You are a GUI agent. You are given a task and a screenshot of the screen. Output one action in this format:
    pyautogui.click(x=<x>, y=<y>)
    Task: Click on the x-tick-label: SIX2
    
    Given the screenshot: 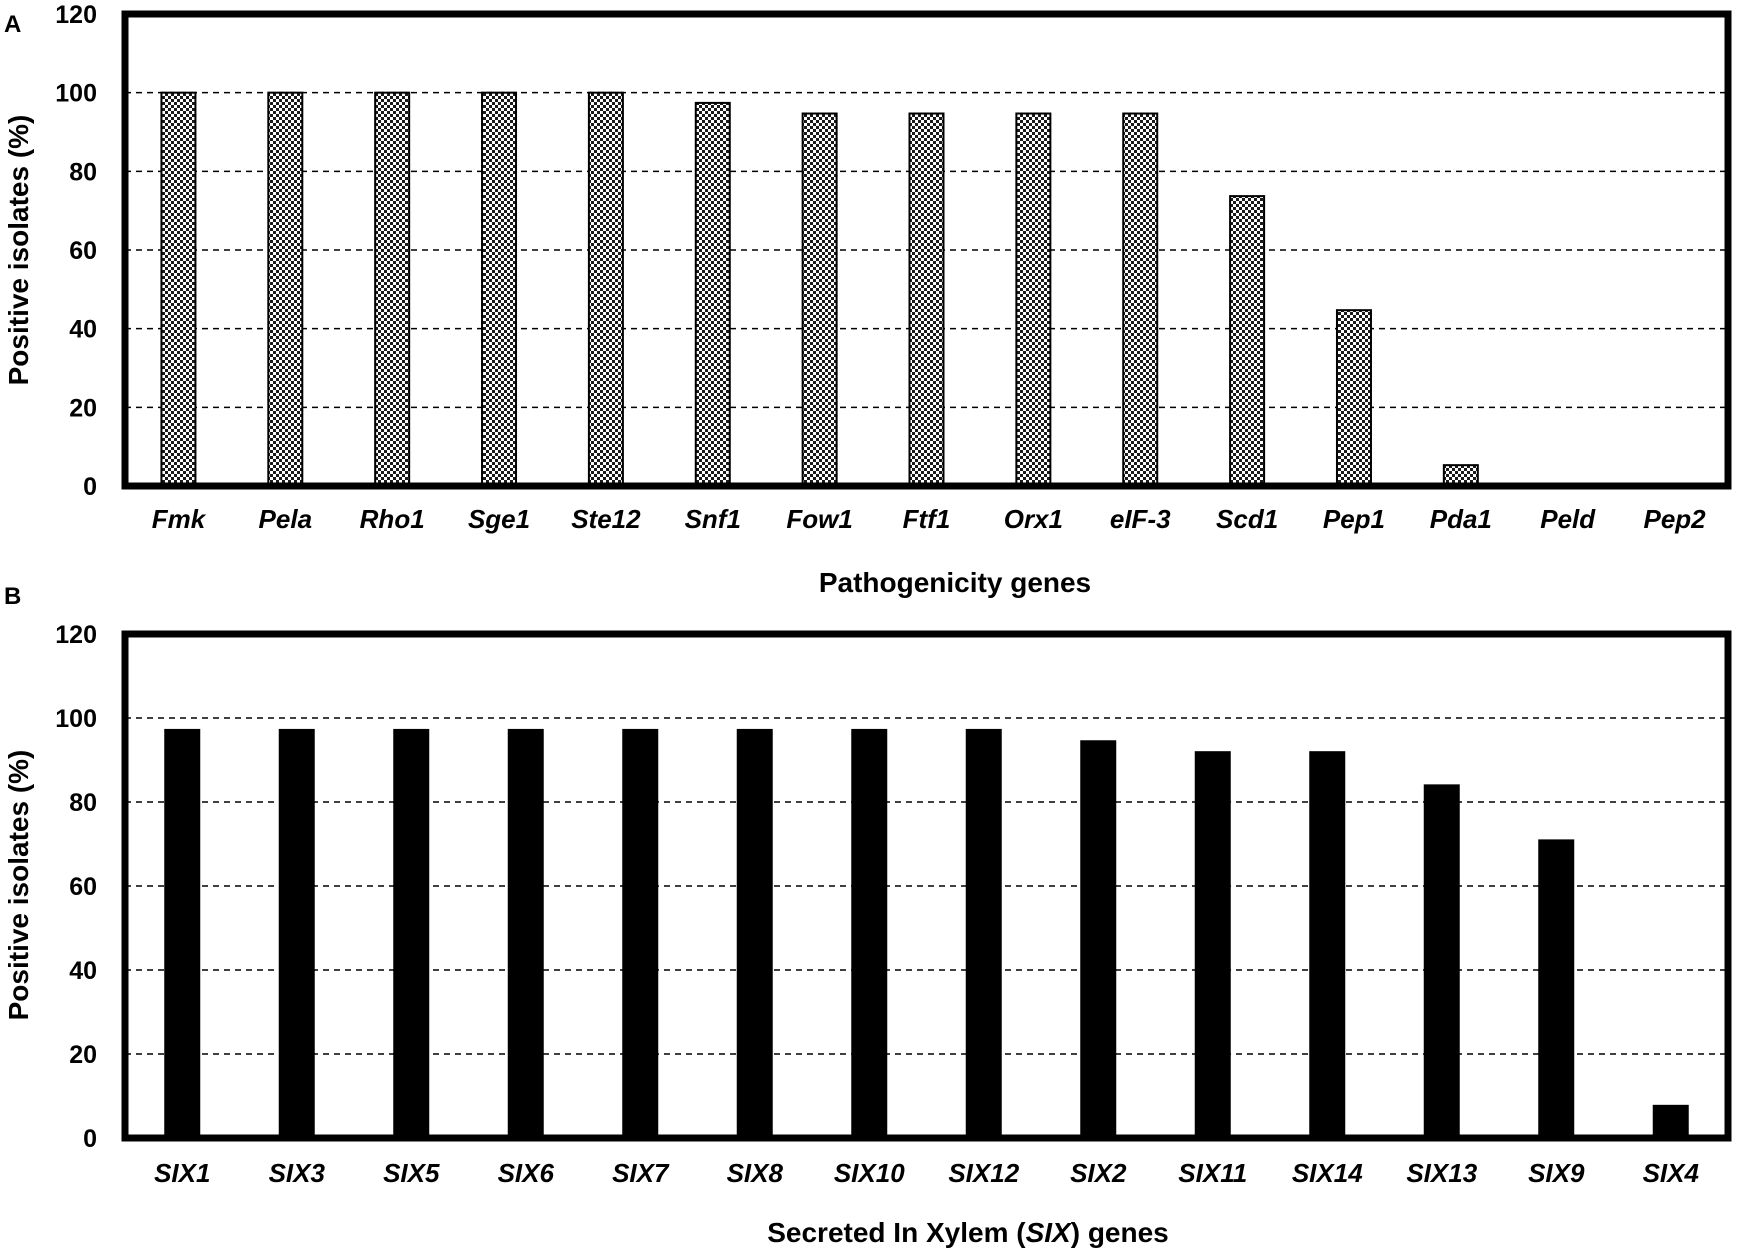 What is the action you would take?
    pyautogui.click(x=1098, y=1173)
    